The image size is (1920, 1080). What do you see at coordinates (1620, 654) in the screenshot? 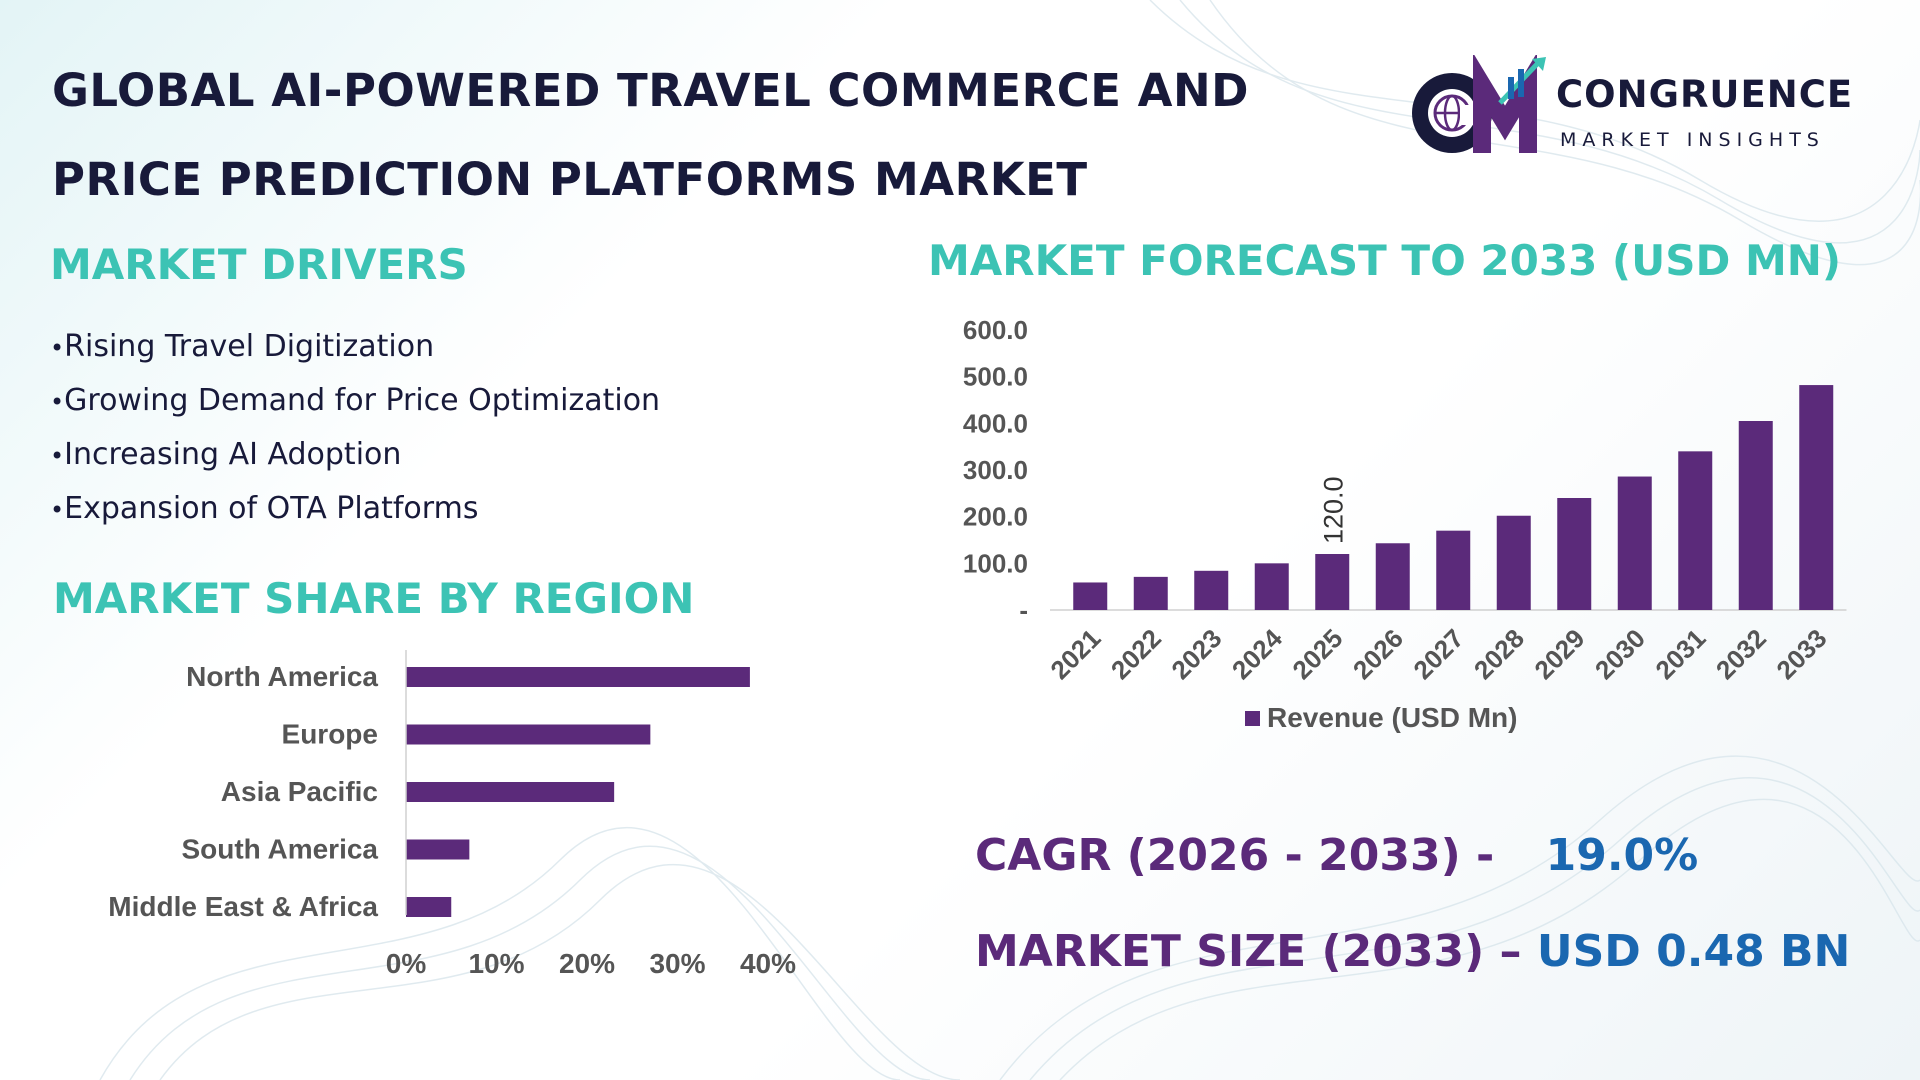
I see `x-tick-label: 2030` at bounding box center [1620, 654].